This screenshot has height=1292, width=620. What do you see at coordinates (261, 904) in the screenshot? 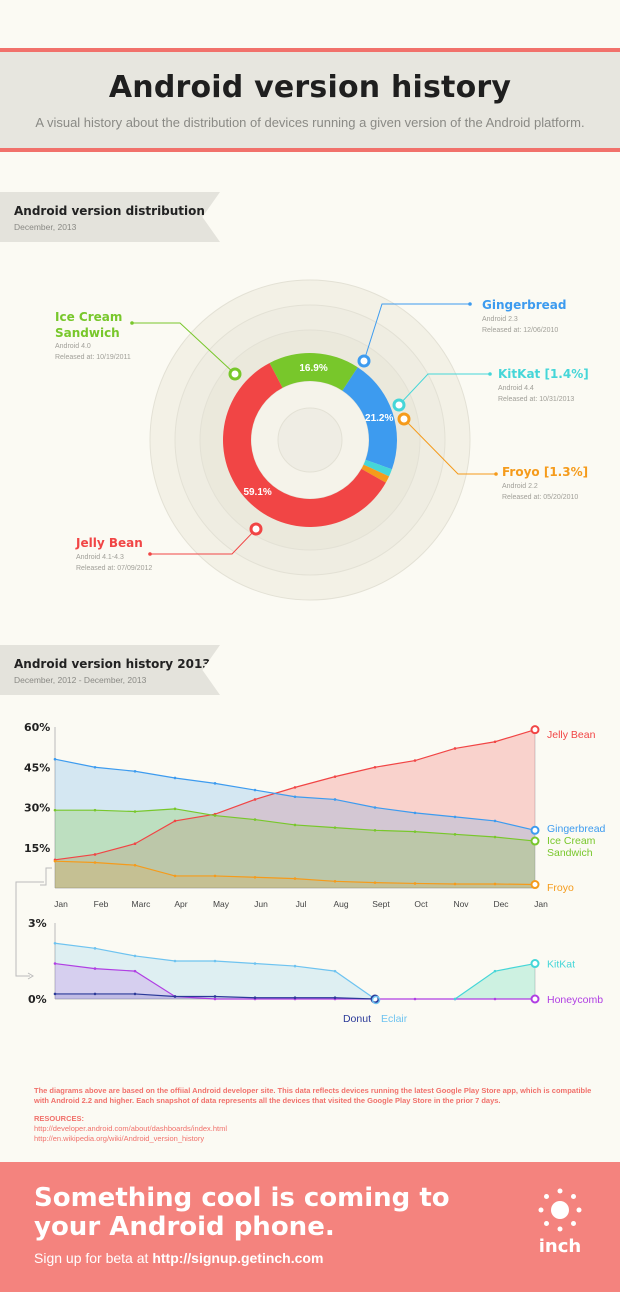
I see `x-tick-label: Jun` at bounding box center [261, 904].